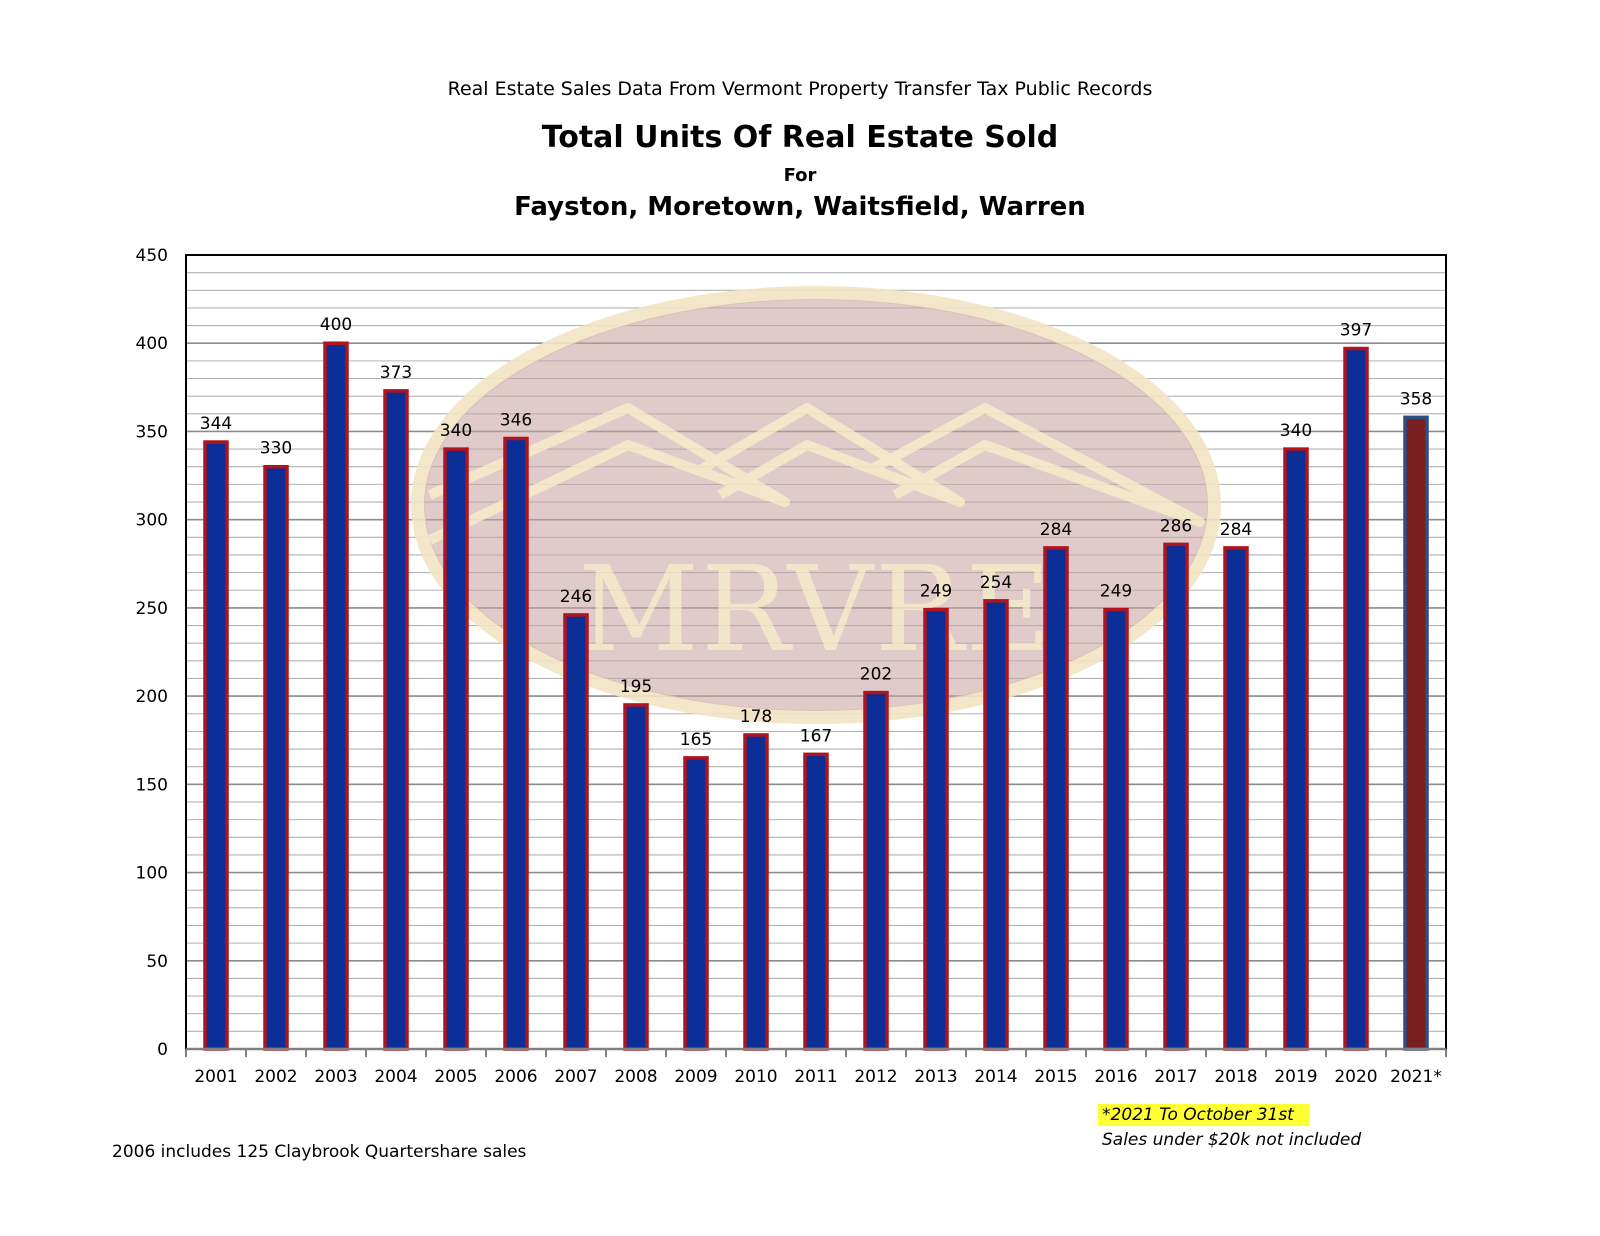  I want to click on y-tick-label: 200, so click(152, 697).